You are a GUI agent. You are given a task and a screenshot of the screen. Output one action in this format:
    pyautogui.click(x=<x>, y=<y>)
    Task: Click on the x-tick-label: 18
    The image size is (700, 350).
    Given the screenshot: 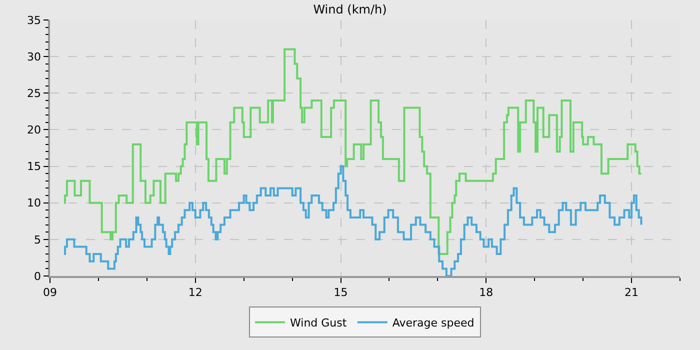 What is the action you would take?
    pyautogui.click(x=486, y=292)
    